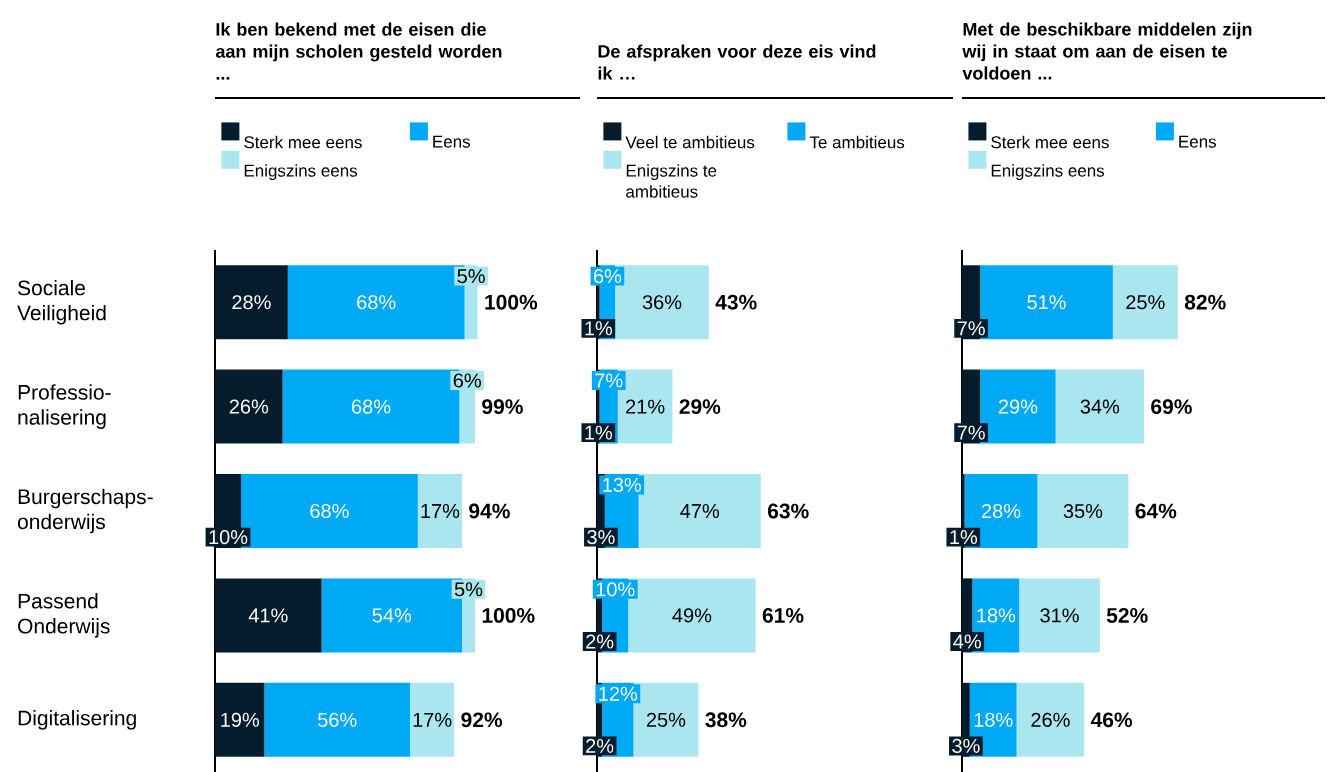 The height and width of the screenshot is (772, 1338). Describe the element at coordinates (967, 641) in the screenshot. I see `data-label: 4%` at that location.